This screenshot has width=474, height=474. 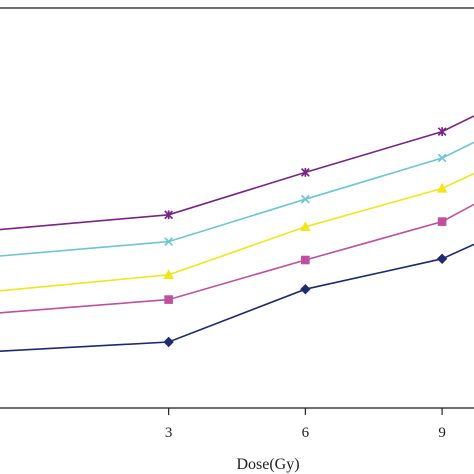 What do you see at coordinates (442, 433) in the screenshot?
I see `x-tick-label-2: 9` at bounding box center [442, 433].